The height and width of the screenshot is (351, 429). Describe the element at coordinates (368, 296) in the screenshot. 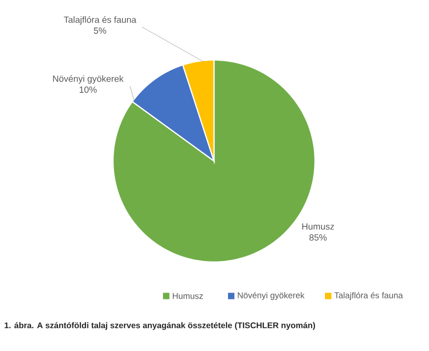

I see `legend-label: Talajflóra és fauna` at that location.